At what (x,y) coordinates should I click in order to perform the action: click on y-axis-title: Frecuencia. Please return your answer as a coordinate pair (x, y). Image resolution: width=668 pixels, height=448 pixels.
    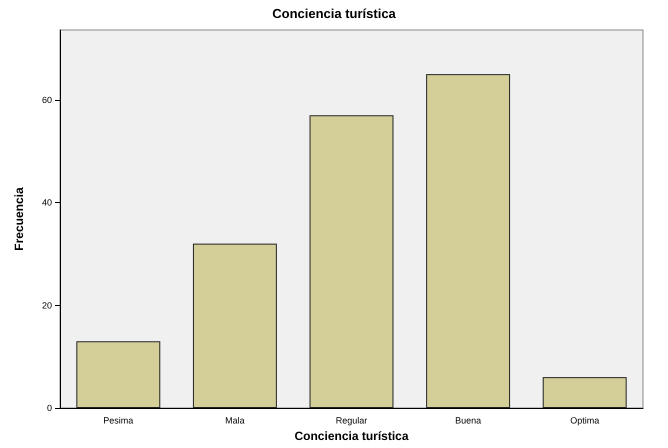
    Looking at the image, I should click on (19, 219).